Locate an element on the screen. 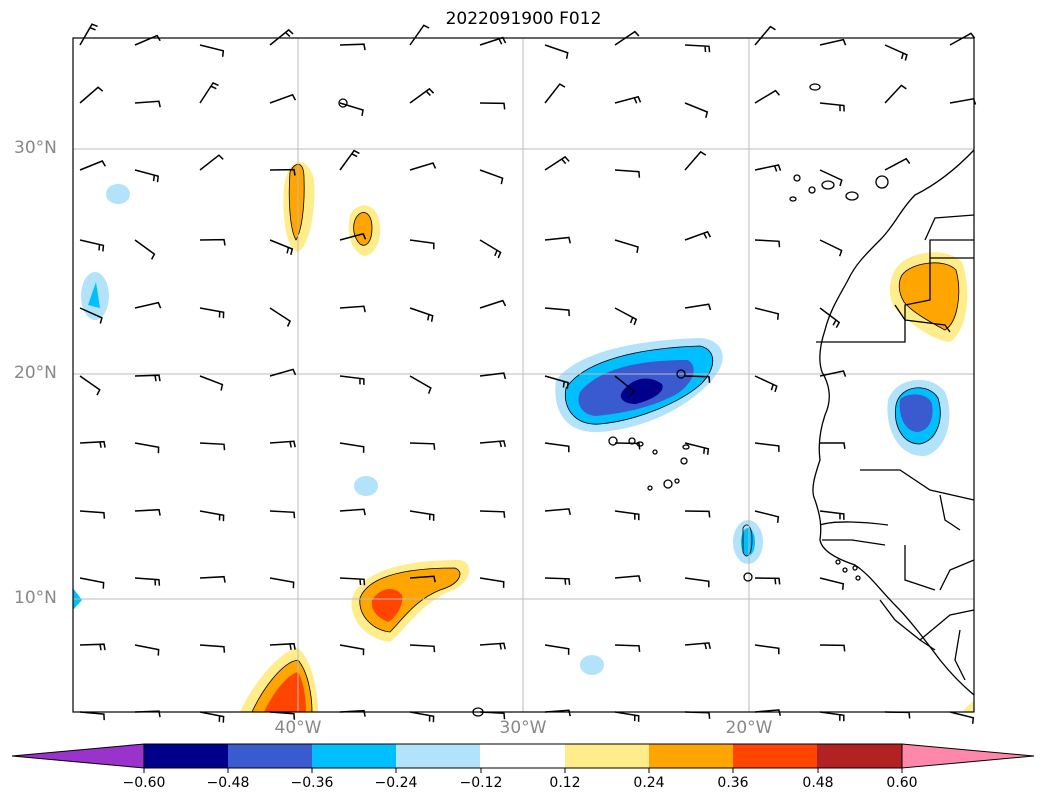 The height and width of the screenshot is (805, 1047). lon-label-20w: 20°W is located at coordinates (749, 728).